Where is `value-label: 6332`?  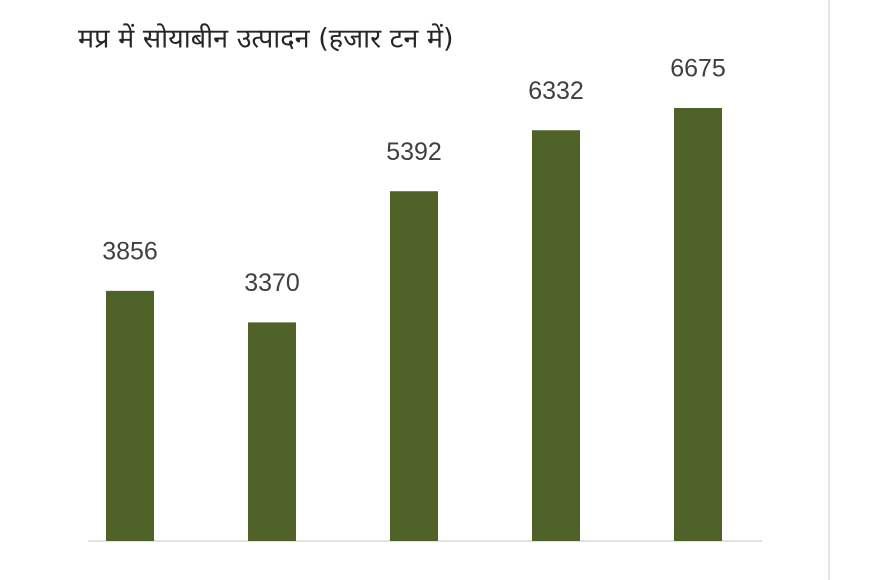 value-label: 6332 is located at coordinates (556, 91).